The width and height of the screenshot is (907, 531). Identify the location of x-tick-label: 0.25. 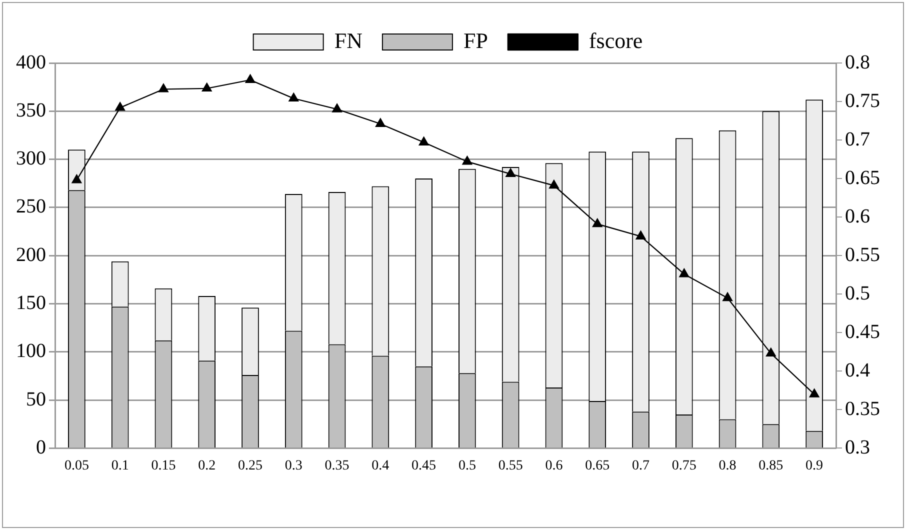
(250, 466).